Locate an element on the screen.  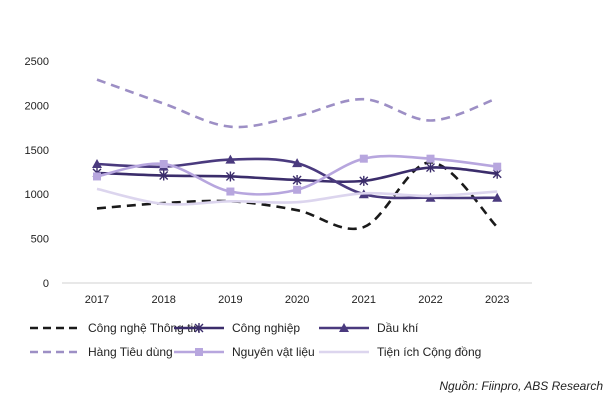
legend-label: Dầu khí is located at coordinates (398, 328).